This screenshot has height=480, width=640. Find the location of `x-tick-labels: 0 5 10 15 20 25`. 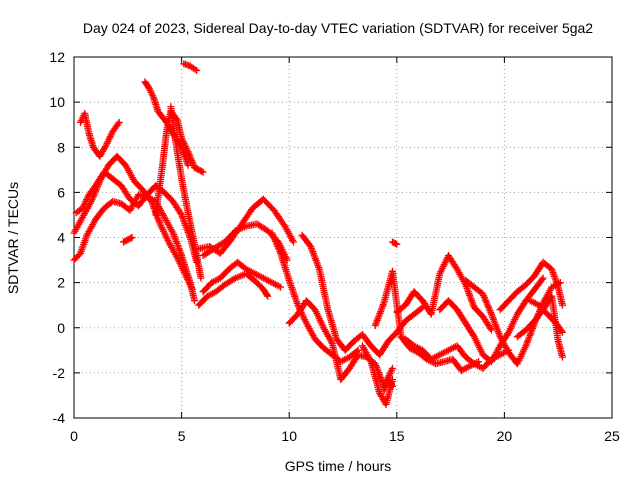

x-tick-labels: 0 5 10 15 20 25 is located at coordinates (345, 436).